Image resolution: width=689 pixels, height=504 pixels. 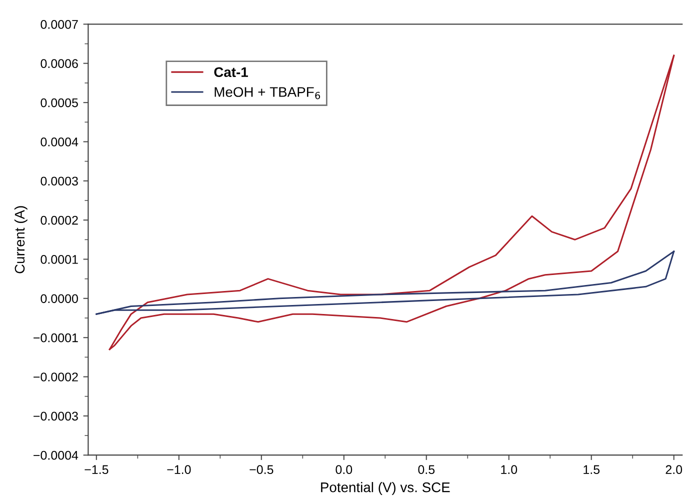 What do you see at coordinates (59, 299) in the screenshot?
I see `y-tick-label: 0.0000` at bounding box center [59, 299].